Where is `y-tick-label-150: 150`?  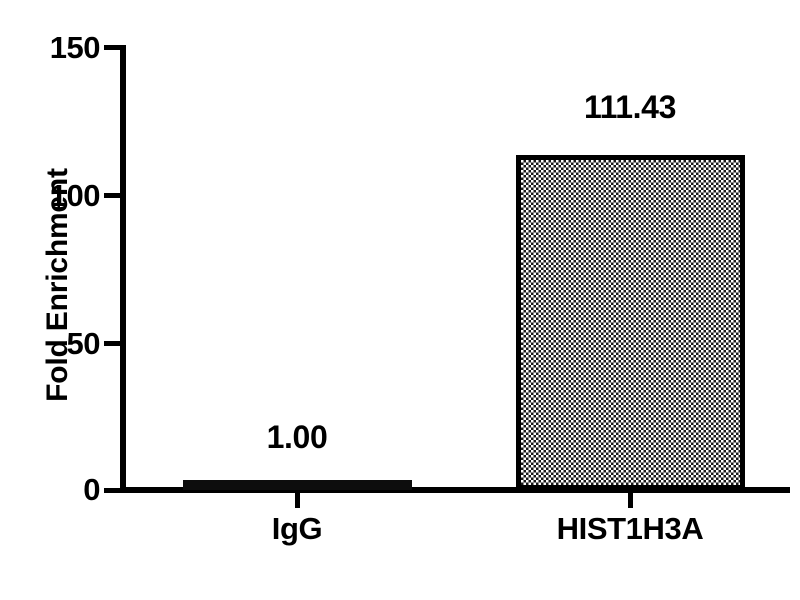
y-tick-label-150: 150 is located at coordinates (75, 47).